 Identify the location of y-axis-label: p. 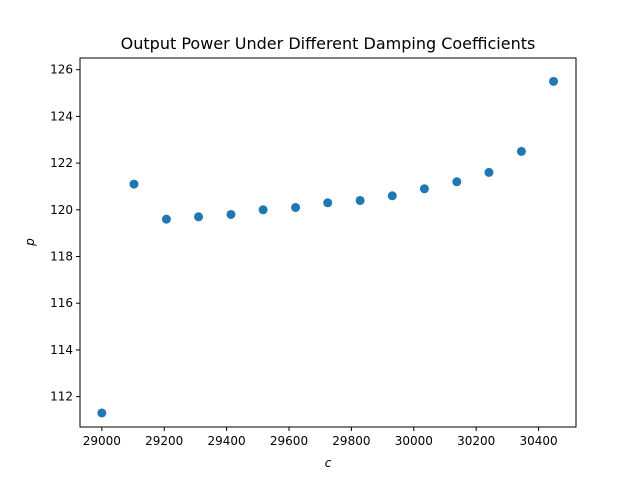
(30, 242).